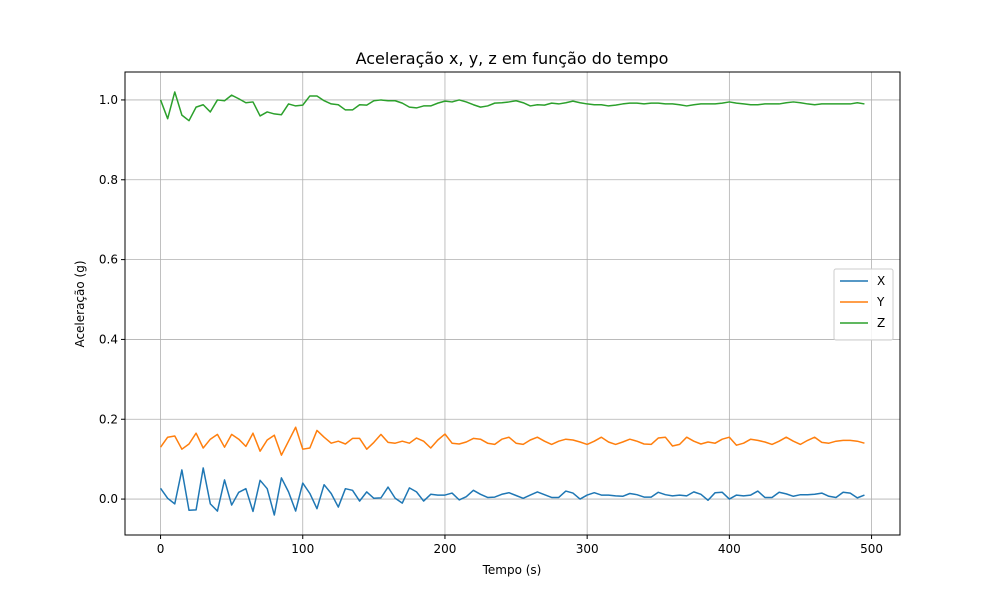 This screenshot has height=600, width=1000. Describe the element at coordinates (512, 441) in the screenshot. I see `series-line-y` at that location.